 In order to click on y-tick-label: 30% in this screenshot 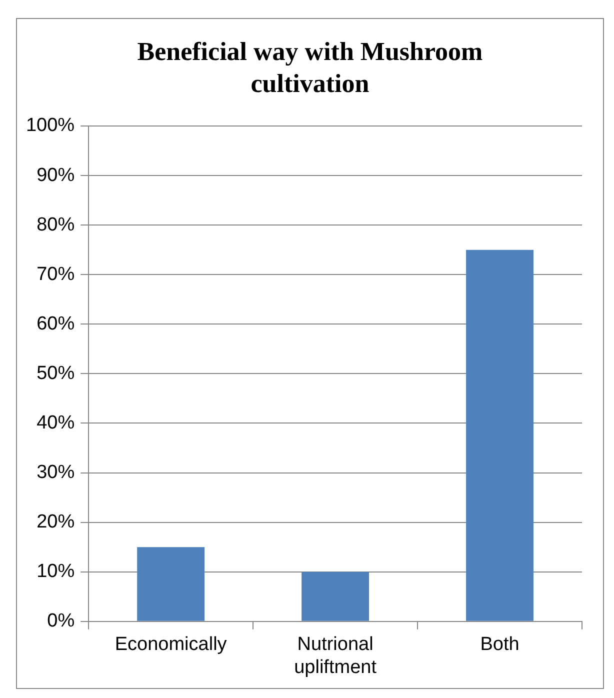, I will do `click(55, 473)`.